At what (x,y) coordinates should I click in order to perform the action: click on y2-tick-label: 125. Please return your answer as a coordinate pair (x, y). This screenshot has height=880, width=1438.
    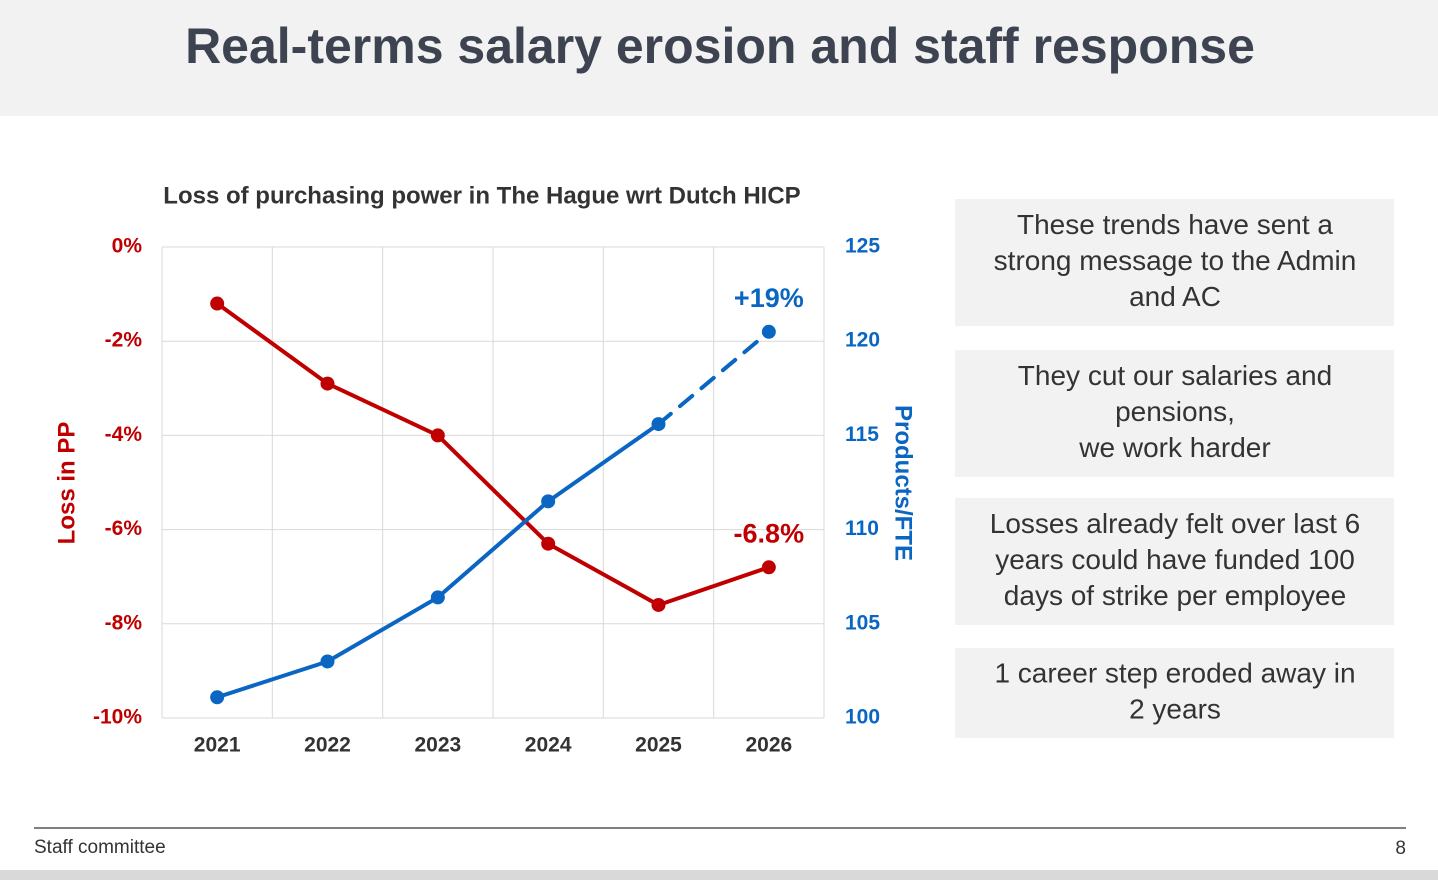
    Looking at the image, I should click on (862, 246).